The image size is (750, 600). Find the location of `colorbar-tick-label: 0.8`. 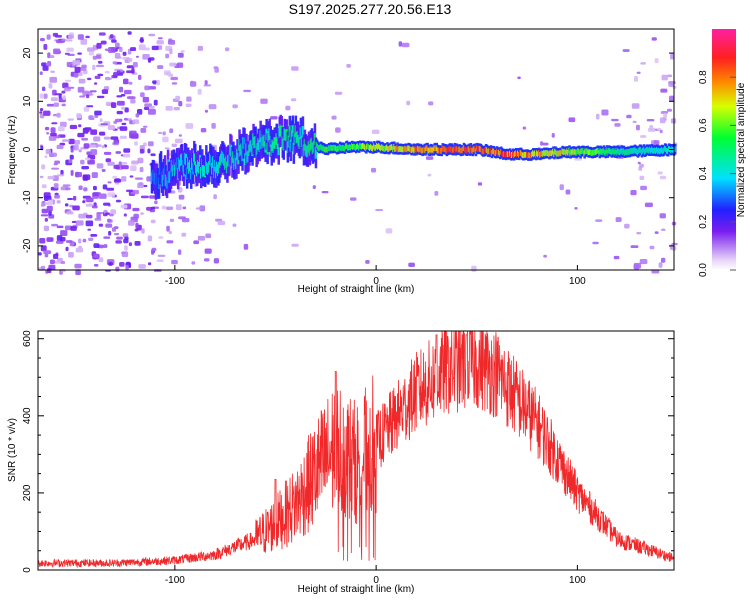

colorbar-tick-label: 0.8 is located at coordinates (703, 77).